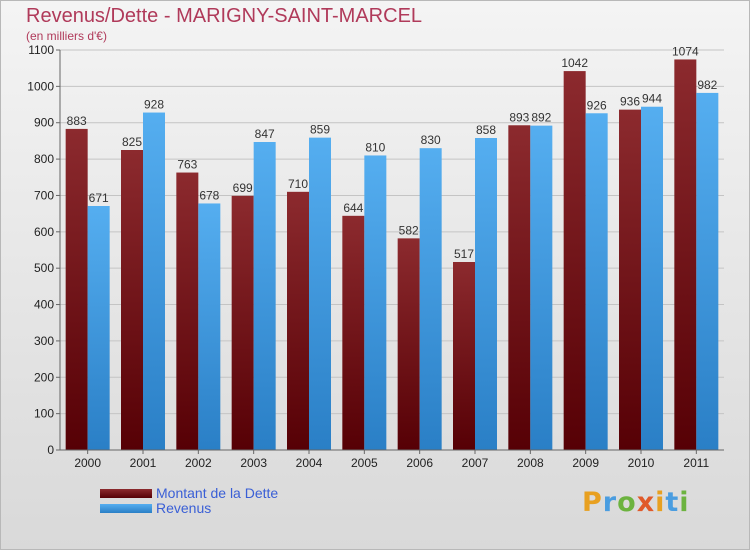  What do you see at coordinates (143, 463) in the screenshot?
I see `x-tick-label: 2001` at bounding box center [143, 463].